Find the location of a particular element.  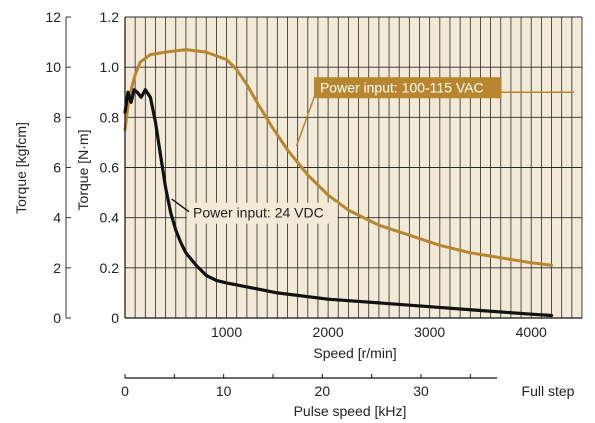

x-tick-label: 2000 is located at coordinates (328, 332).